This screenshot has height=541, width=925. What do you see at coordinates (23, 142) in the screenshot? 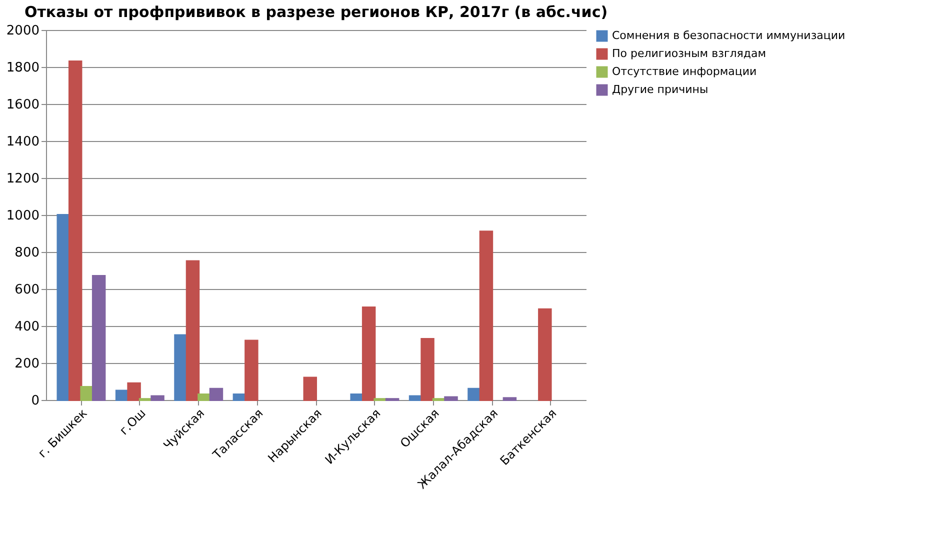
I see `y-tick-label: 1400` at bounding box center [23, 142].